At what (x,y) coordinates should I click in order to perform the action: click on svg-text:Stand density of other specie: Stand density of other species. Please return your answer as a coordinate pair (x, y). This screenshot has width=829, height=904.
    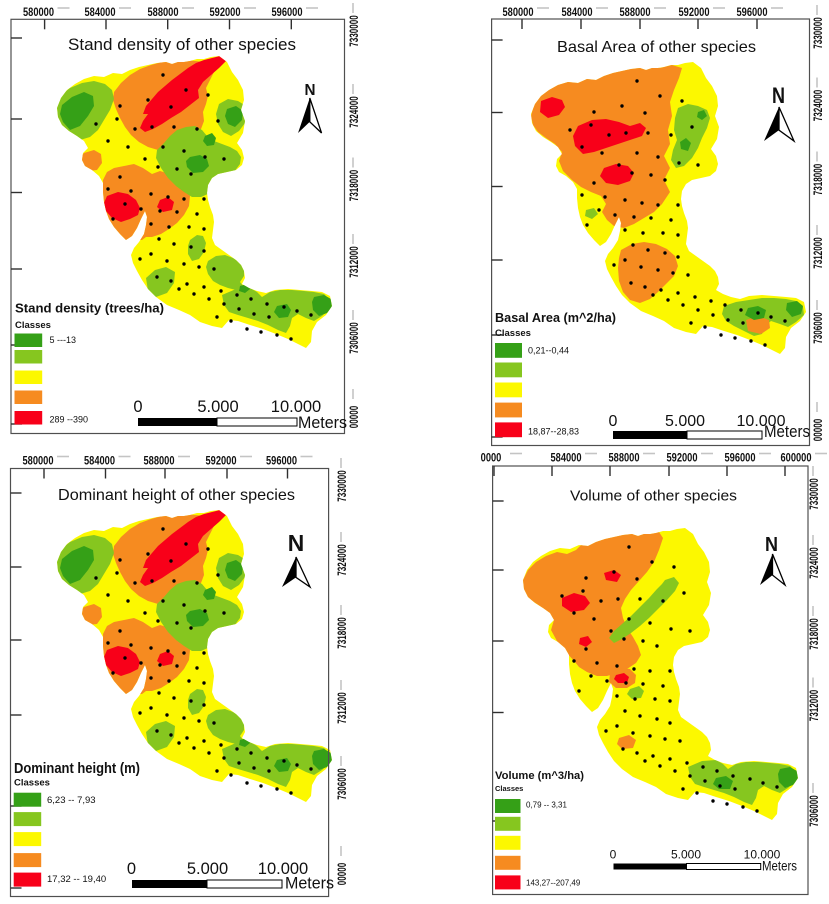
    Looking at the image, I should click on (182, 44).